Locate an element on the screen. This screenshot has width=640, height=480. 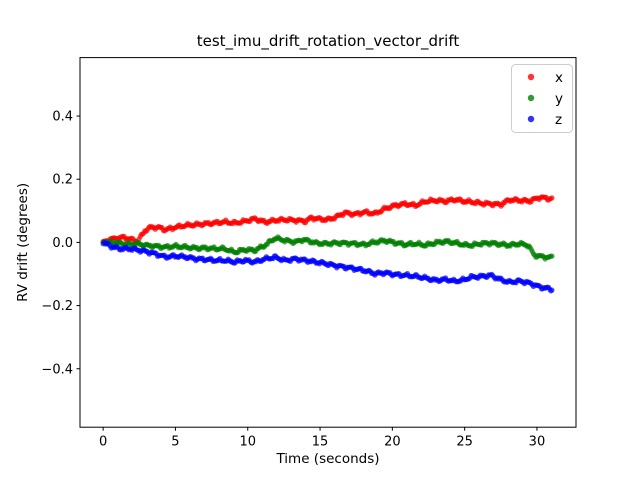
legend-box is located at coordinates (542, 98).